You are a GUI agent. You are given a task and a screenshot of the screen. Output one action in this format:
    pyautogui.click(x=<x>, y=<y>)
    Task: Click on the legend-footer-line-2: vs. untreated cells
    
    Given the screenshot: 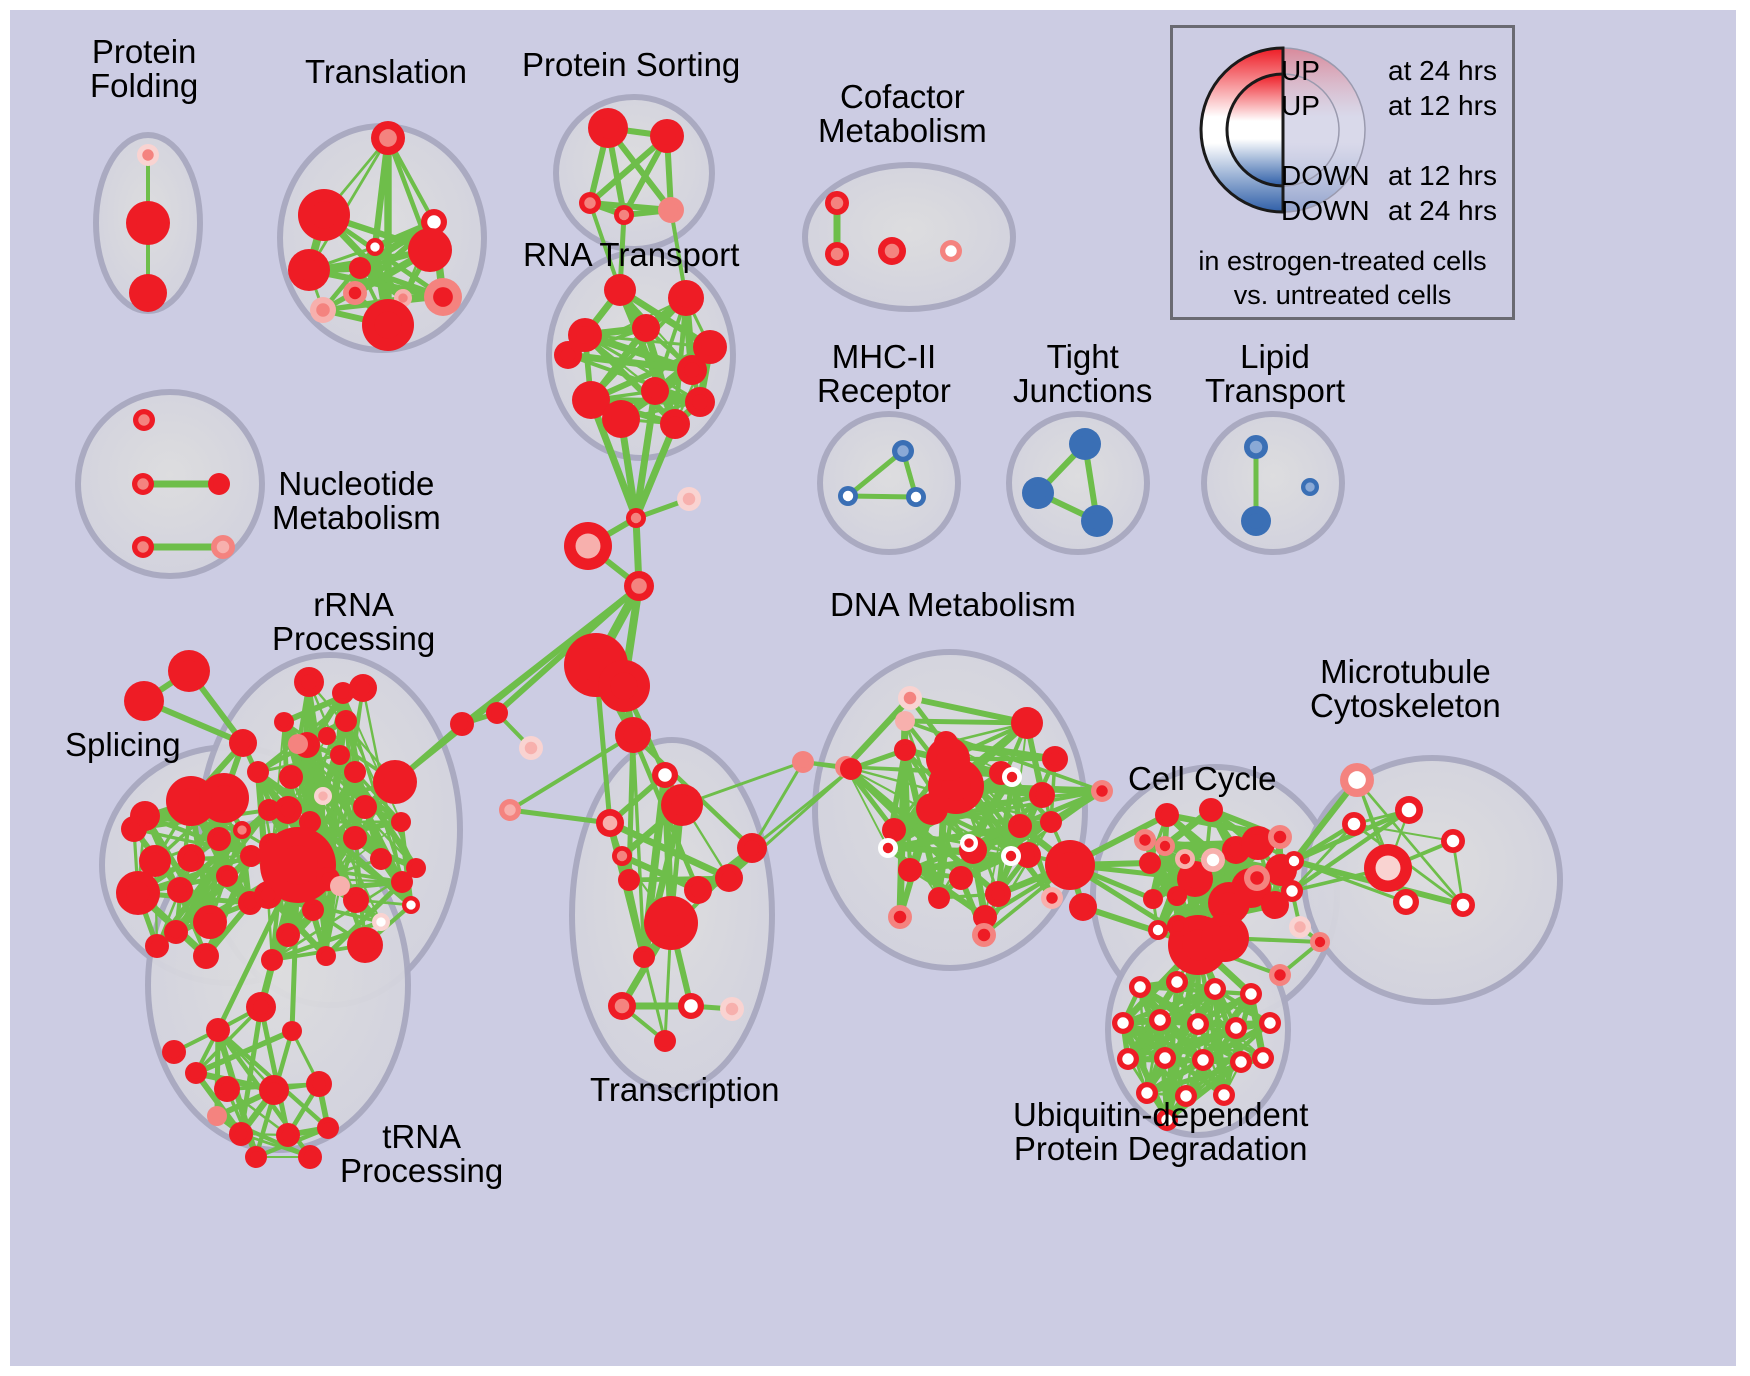 What is the action you would take?
    pyautogui.click(x=1342, y=295)
    